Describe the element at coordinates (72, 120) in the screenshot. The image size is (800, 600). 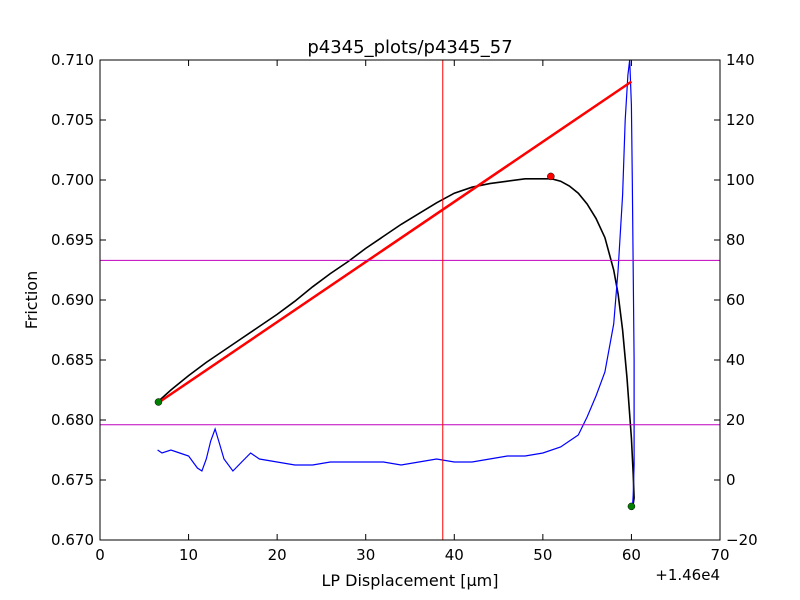
I see `y-tick-label: 0.705` at that location.